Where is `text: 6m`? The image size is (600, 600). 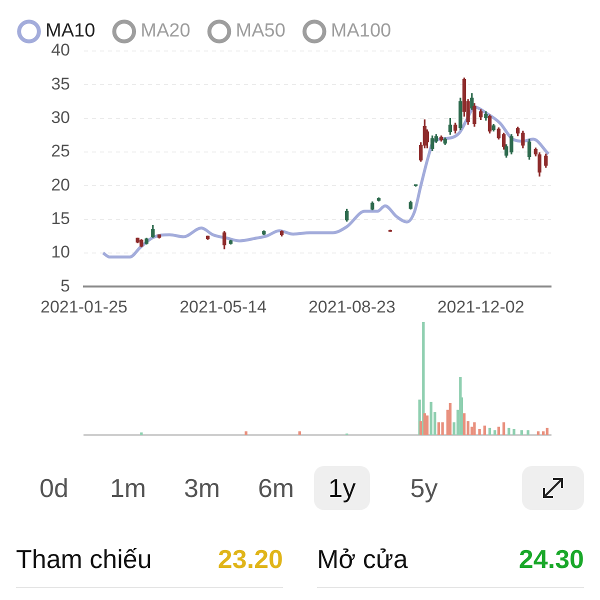 text: 6m is located at coordinates (276, 488).